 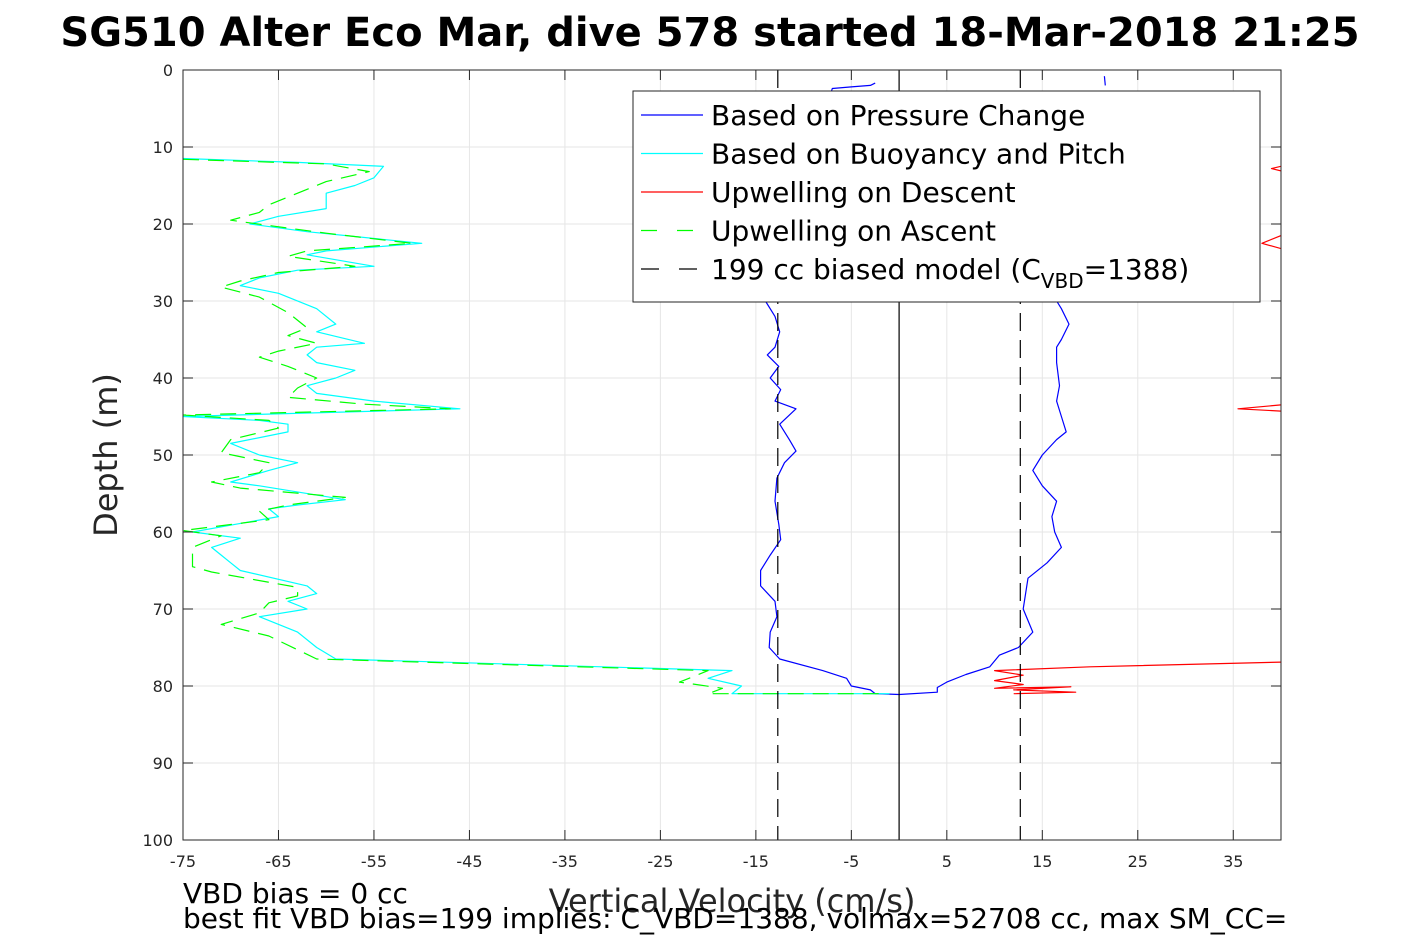 I want to click on y-tick-label-6: 60, so click(x=163, y=532).